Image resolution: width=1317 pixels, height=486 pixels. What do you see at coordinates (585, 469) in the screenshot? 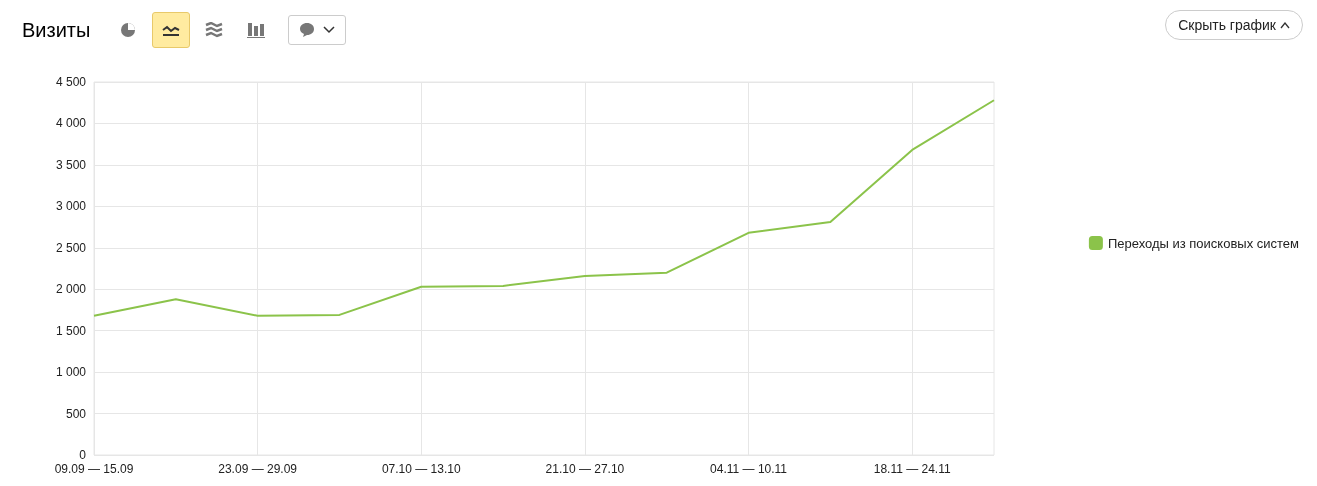
I see `x-tick-label: 21.10 — 27.10` at bounding box center [585, 469].